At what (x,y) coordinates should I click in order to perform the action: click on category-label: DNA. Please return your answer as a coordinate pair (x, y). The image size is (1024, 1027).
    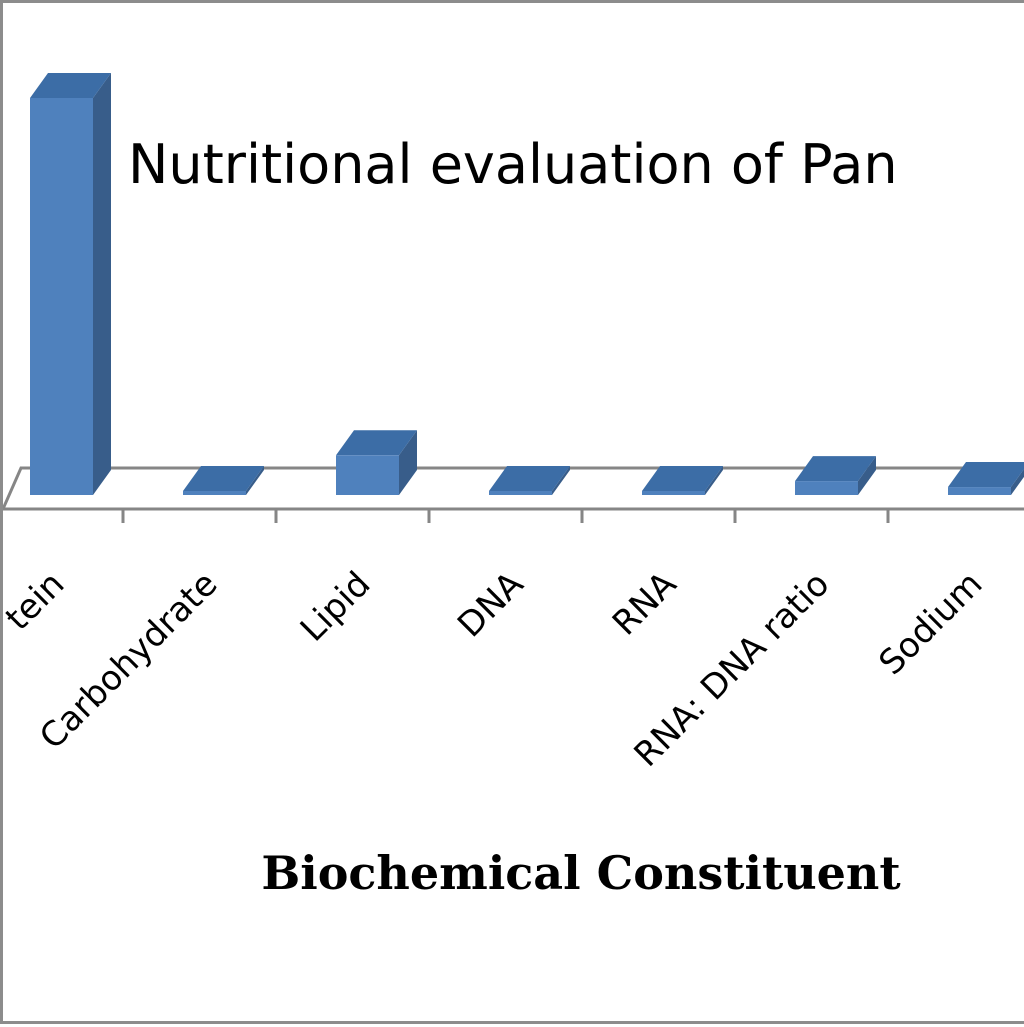
    Looking at the image, I should click on (490, 604).